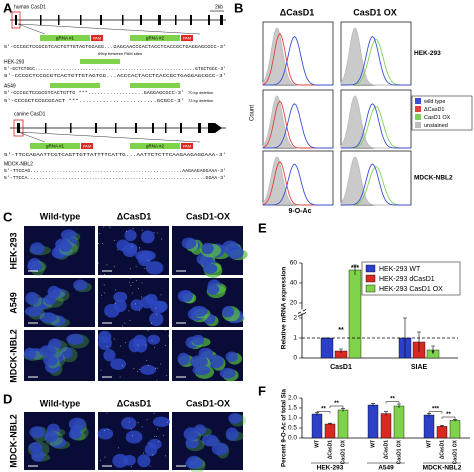 This screenshot has width=474, height=472. I want to click on panel-letter: C, so click(8, 216).